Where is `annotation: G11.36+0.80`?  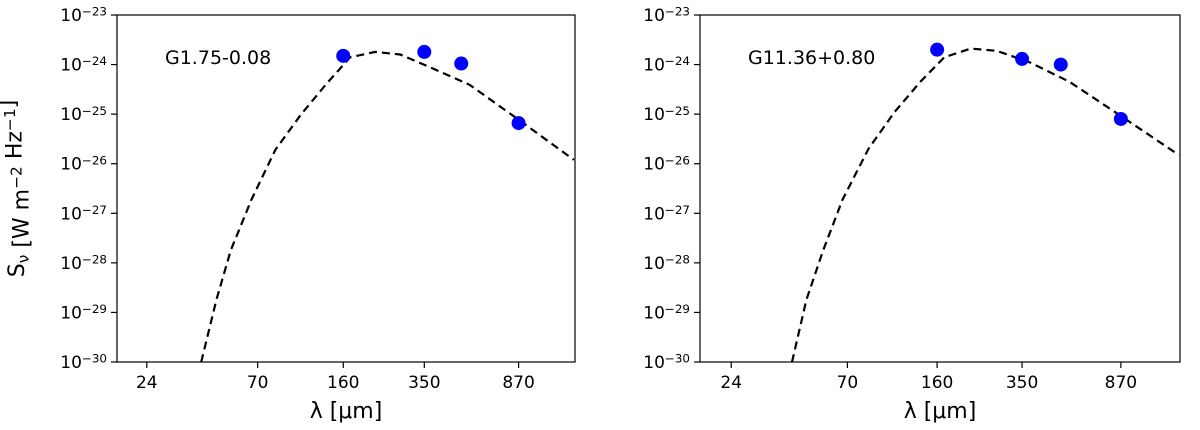
annotation: G11.36+0.80 is located at coordinates (811, 58).